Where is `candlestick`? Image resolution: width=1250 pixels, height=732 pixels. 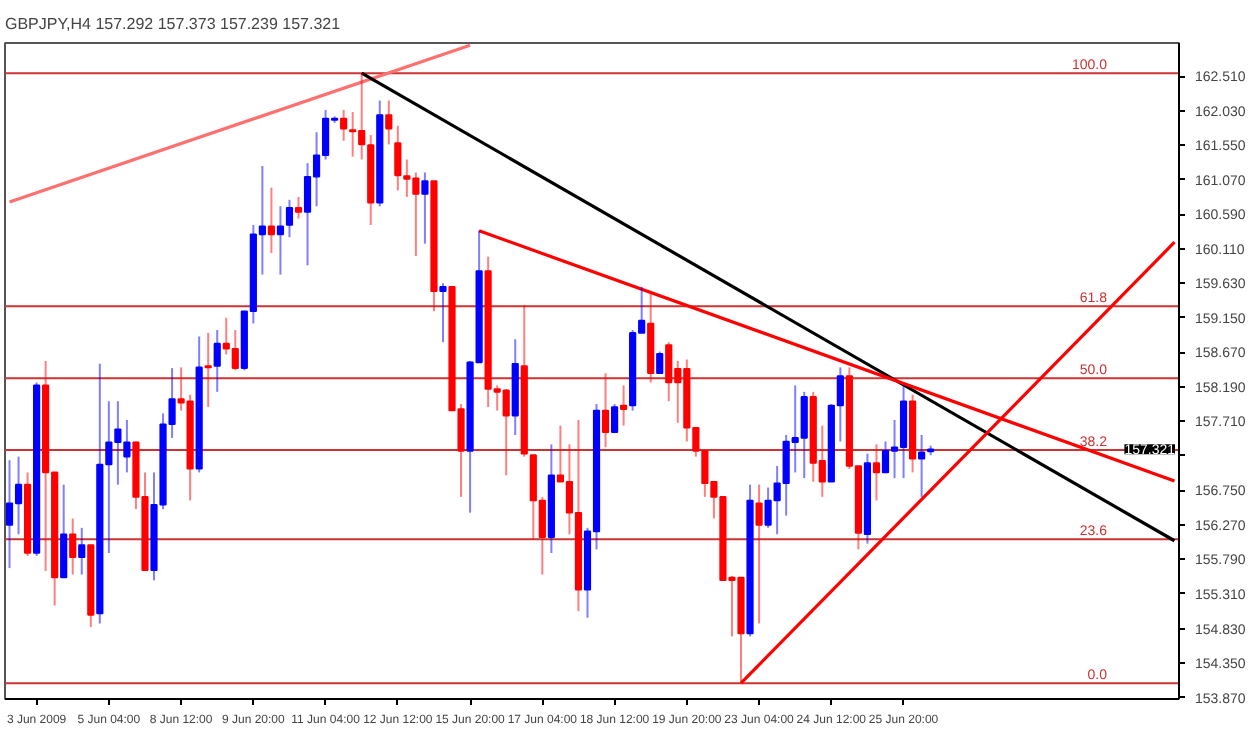
candlestick is located at coordinates (614, 418).